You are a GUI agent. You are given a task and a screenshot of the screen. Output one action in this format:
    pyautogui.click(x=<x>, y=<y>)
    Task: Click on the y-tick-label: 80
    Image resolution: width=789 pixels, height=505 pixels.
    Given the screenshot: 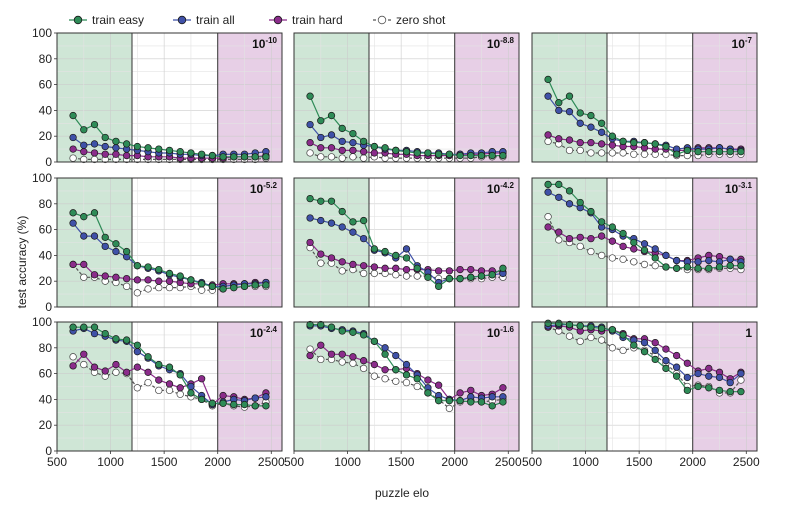 What is the action you would take?
    pyautogui.click(x=46, y=59)
    